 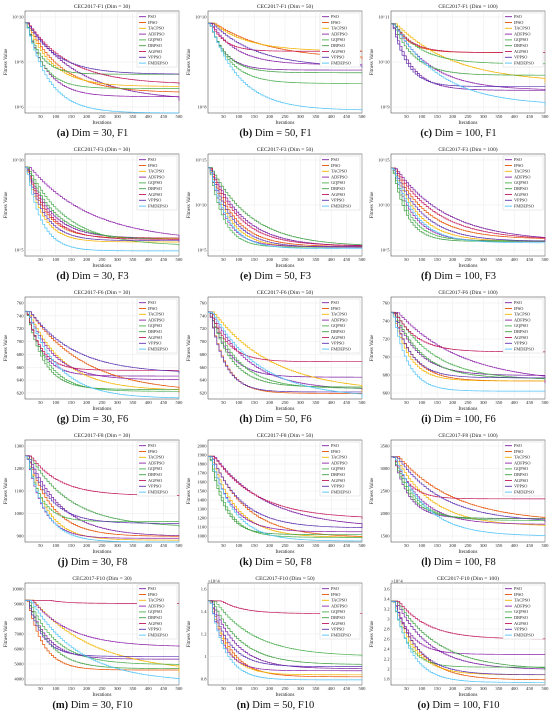 I want to click on y-exponent: ×10^4, so click(x=214, y=581).